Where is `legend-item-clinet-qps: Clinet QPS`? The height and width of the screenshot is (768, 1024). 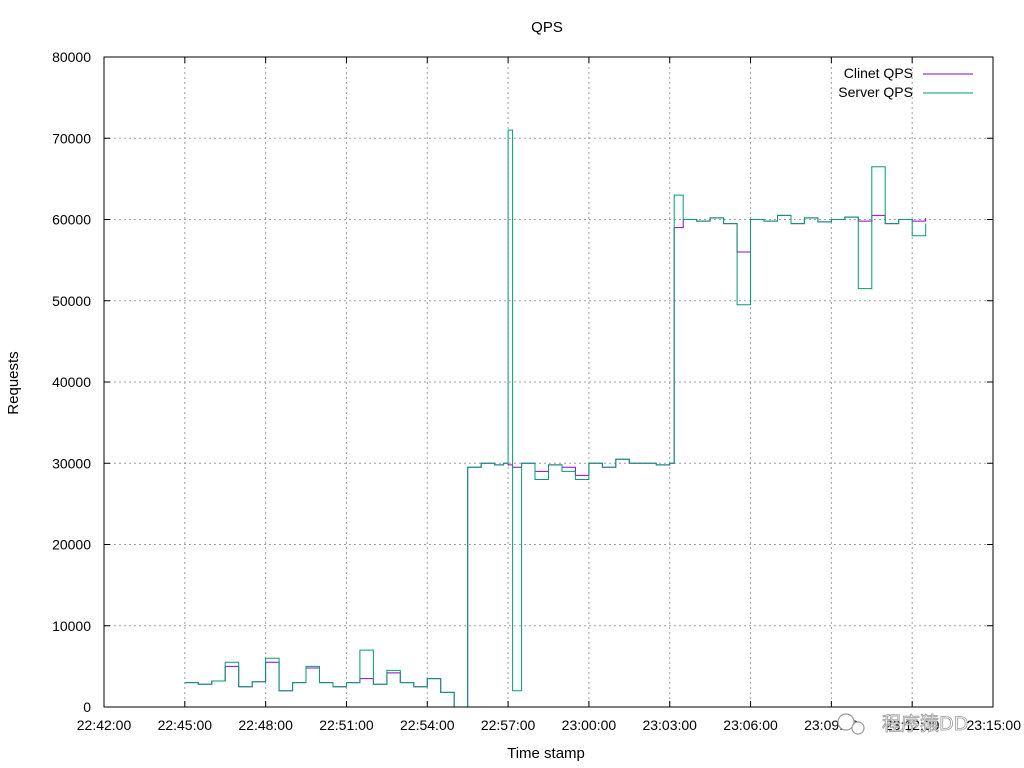
legend-item-clinet-qps: Clinet QPS is located at coordinates (908, 73).